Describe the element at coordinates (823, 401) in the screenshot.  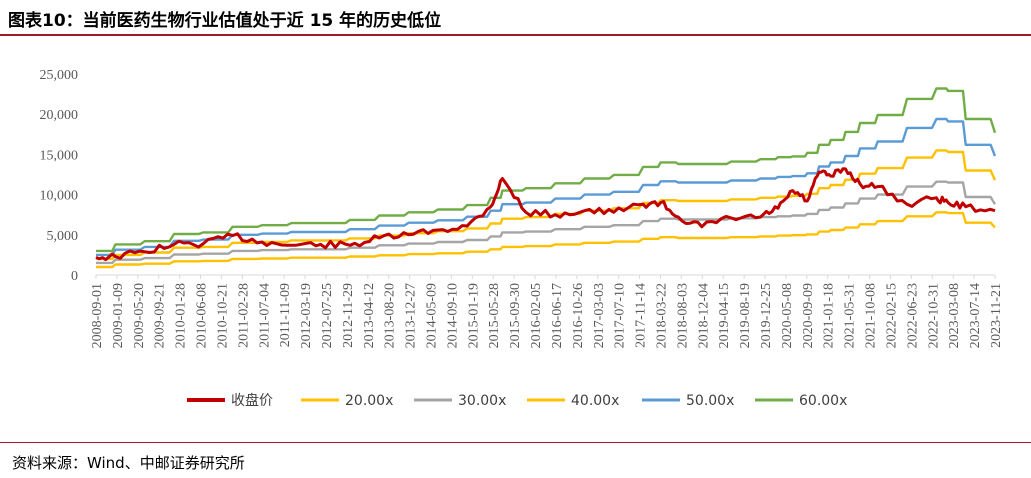
I see `legend-label: 60.00x` at that location.